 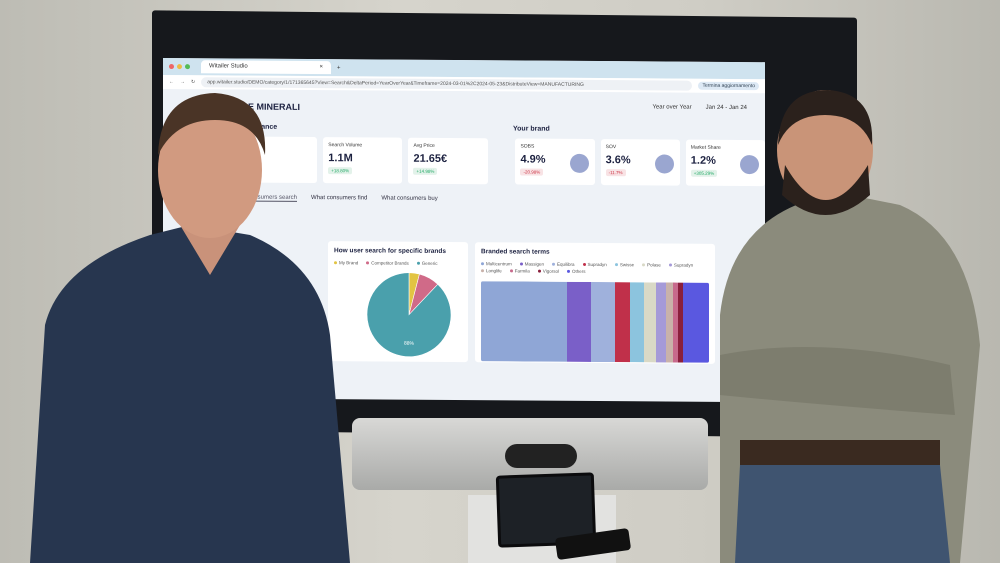 What do you see at coordinates (339, 67) in the screenshot?
I see `new-tab-icon: +` at bounding box center [339, 67].